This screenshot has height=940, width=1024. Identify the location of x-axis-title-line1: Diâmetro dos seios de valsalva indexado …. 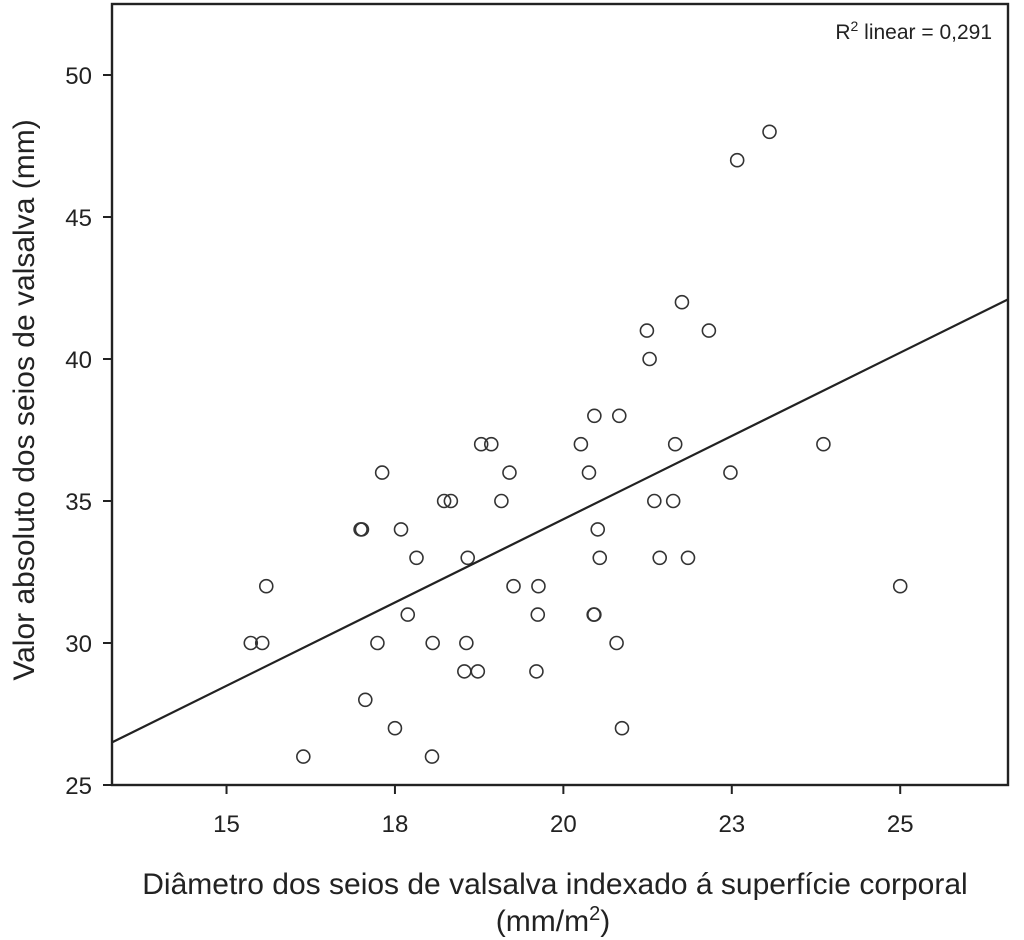
(554, 884).